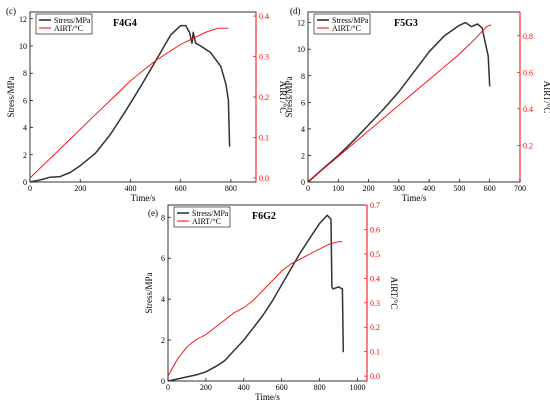 Image resolution: width=550 pixels, height=407 pixels. I want to click on y2-tick-label: 0.7, so click(375, 205).